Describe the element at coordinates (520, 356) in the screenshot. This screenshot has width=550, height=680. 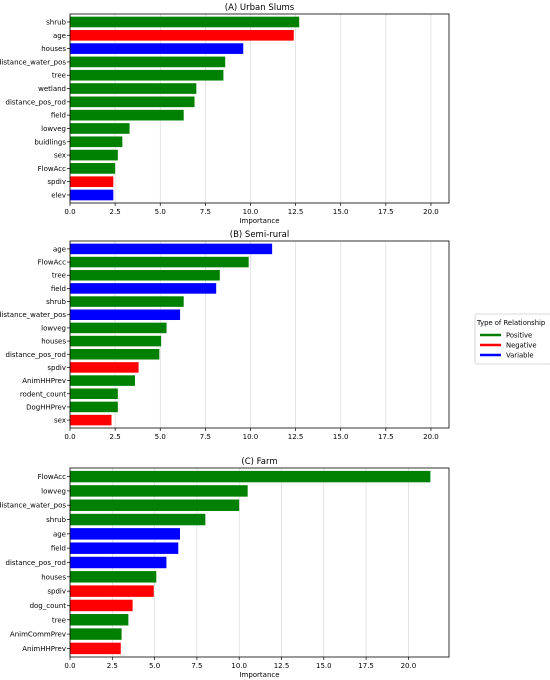
I see `legend-label-variable: Variable` at that location.